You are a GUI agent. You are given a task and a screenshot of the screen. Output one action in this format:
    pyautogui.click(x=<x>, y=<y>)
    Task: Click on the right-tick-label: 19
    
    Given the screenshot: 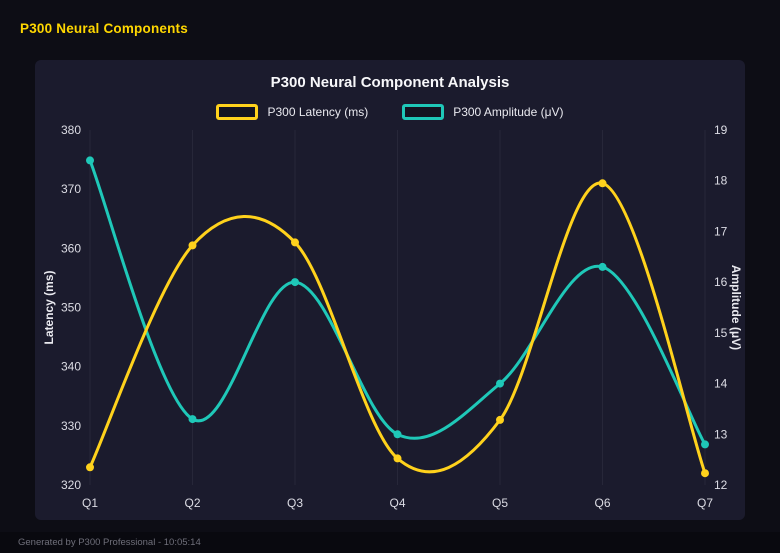 What is the action you would take?
    pyautogui.click(x=721, y=130)
    